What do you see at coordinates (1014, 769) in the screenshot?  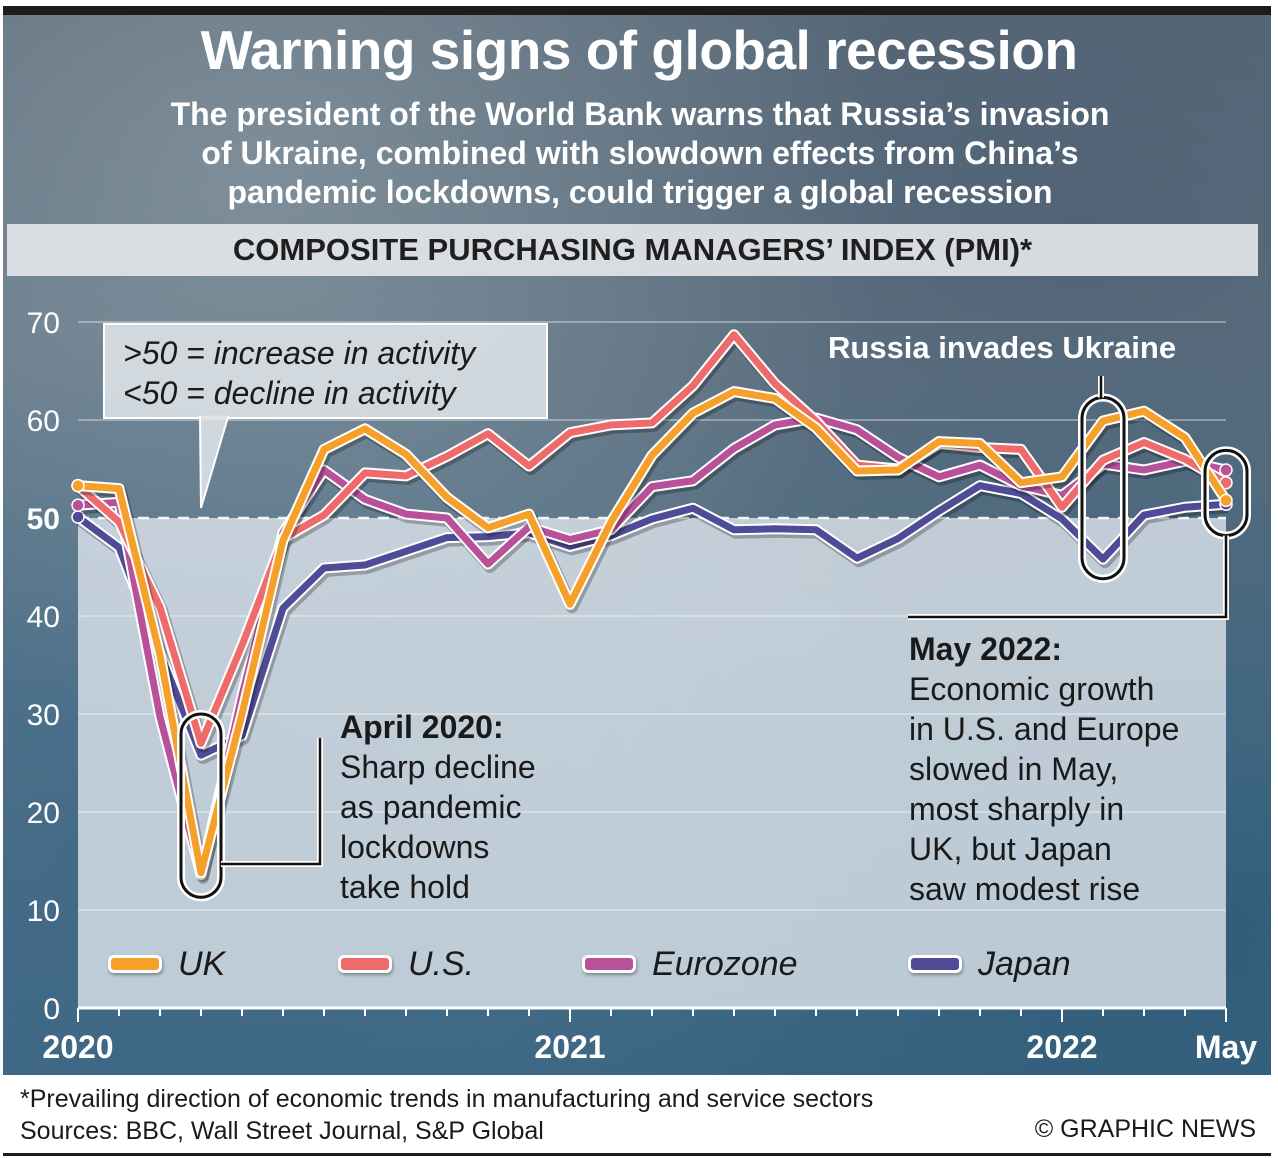 I see `may-annotation-line: slowed in May,` at bounding box center [1014, 769].